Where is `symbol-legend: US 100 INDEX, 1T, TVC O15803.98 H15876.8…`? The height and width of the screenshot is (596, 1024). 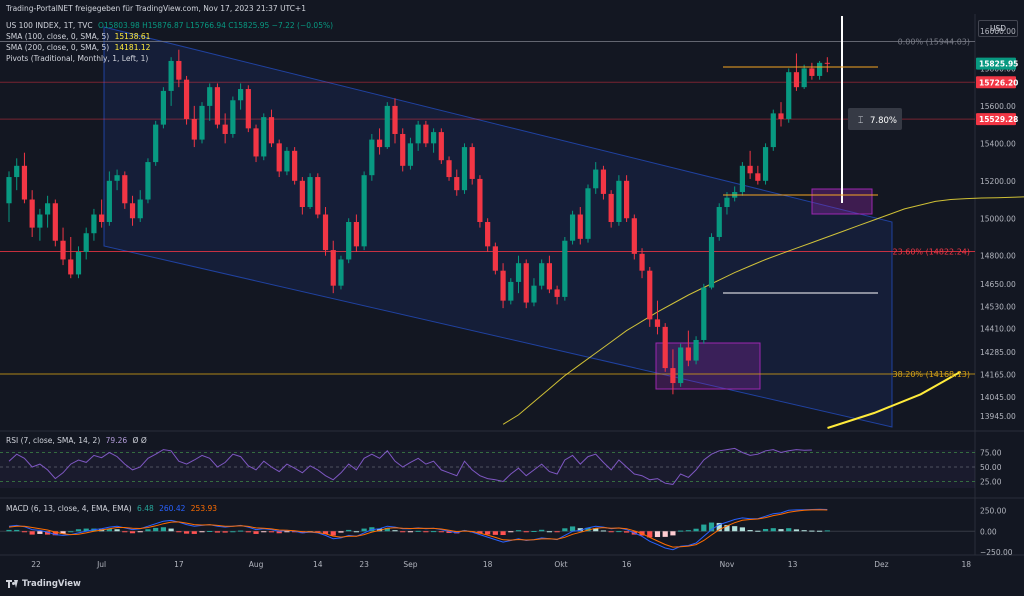
symbol-legend: US 100 INDEX, 1T, TVC O15803.98 H15876.8… is located at coordinates (171, 25).